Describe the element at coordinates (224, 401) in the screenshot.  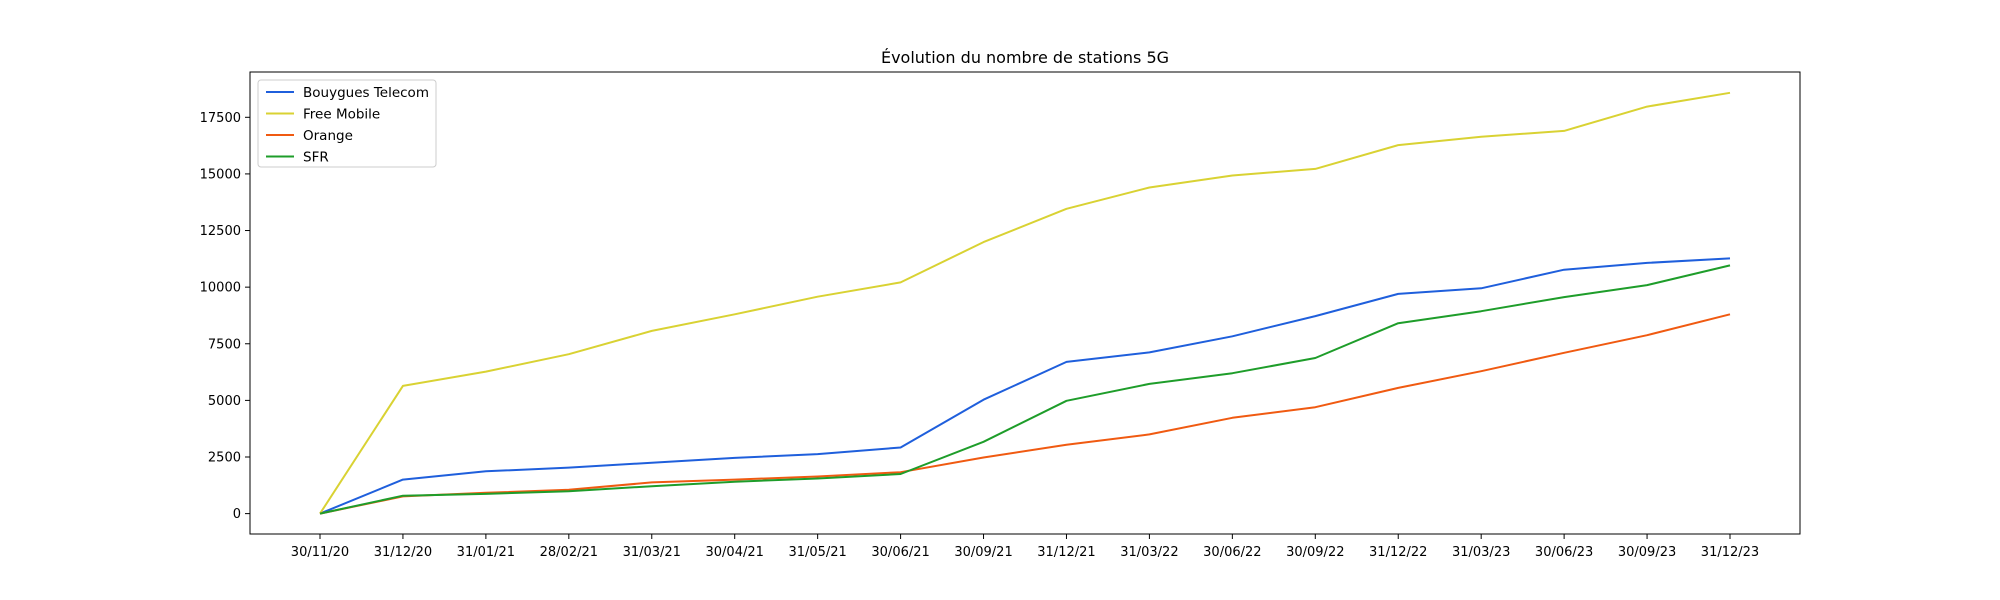
I see `y-tick-label: 5000` at that location.